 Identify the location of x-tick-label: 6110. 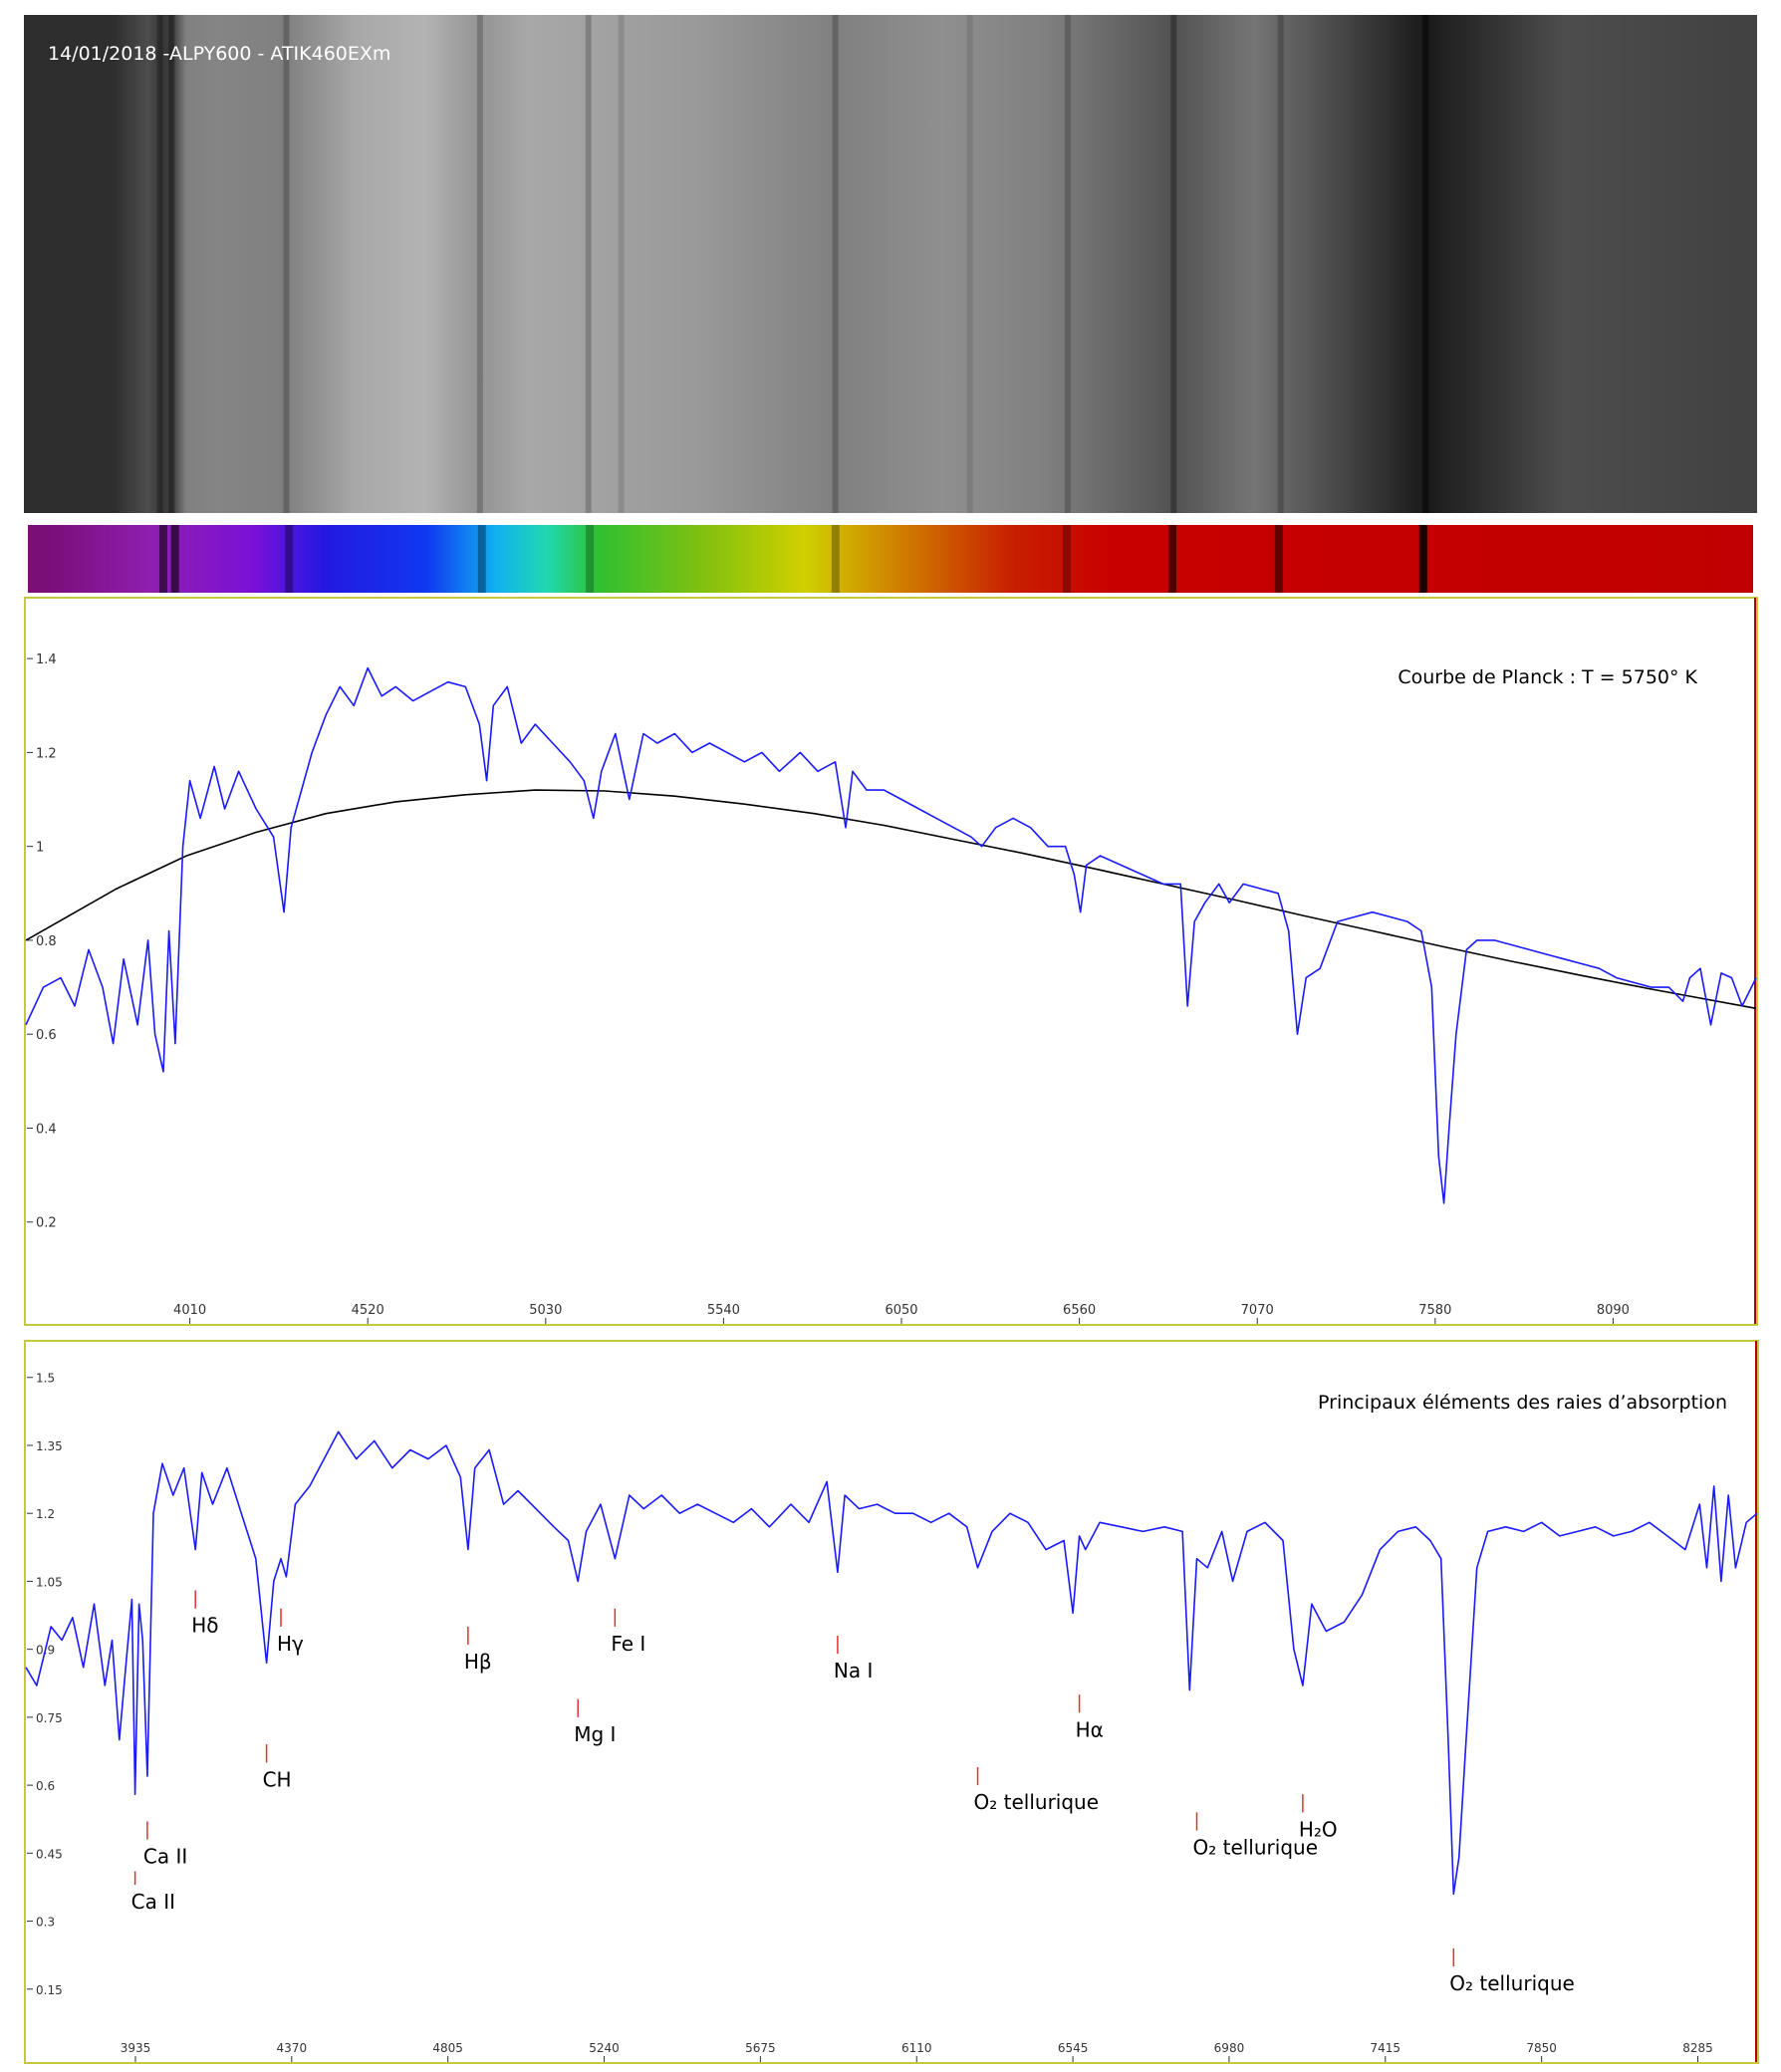
(917, 2048).